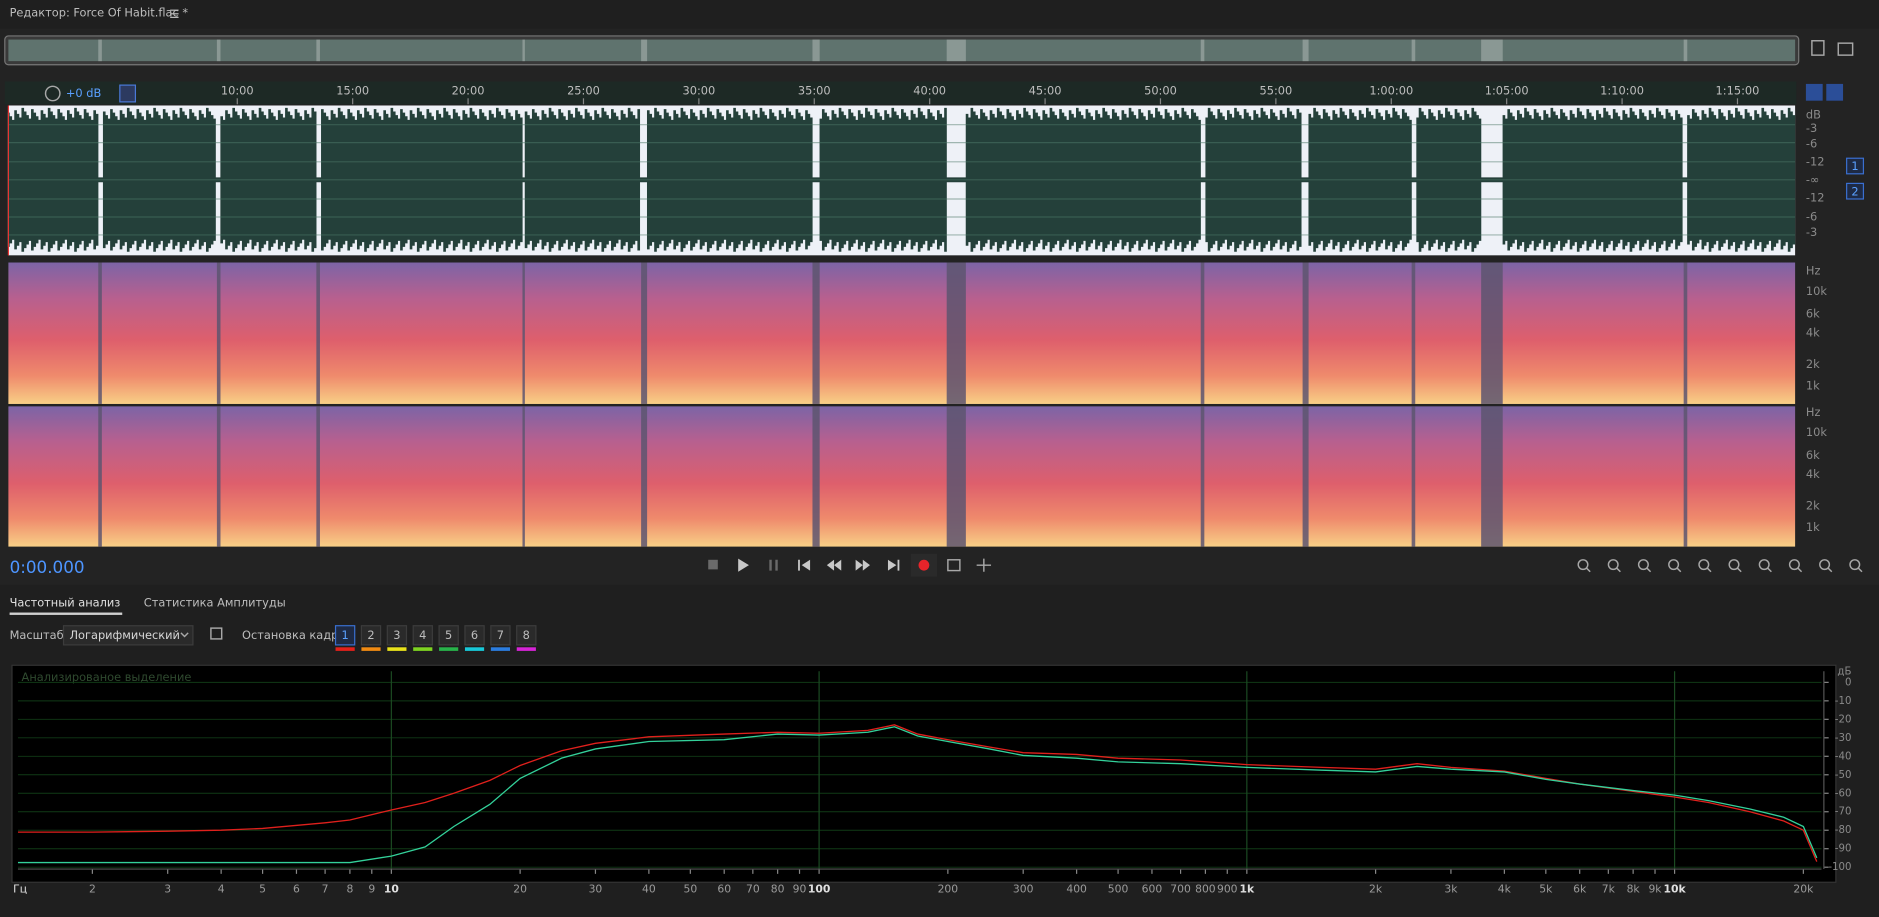 The image size is (1879, 917). I want to click on pin-button, so click(128, 93).